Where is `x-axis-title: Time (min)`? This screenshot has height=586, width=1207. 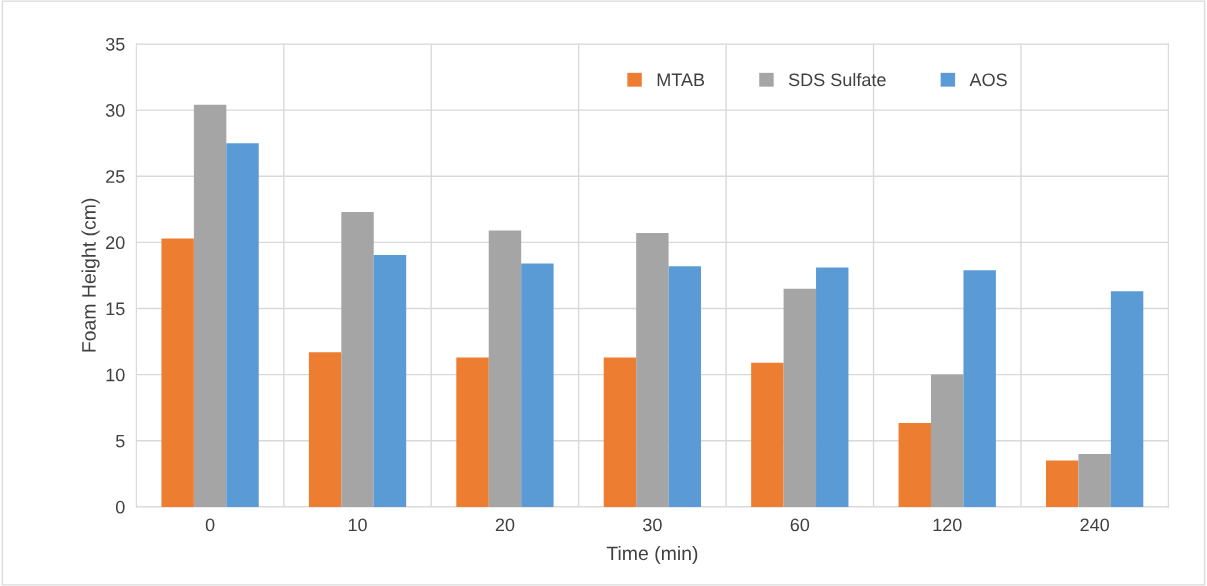 x-axis-title: Time (min) is located at coordinates (652, 555).